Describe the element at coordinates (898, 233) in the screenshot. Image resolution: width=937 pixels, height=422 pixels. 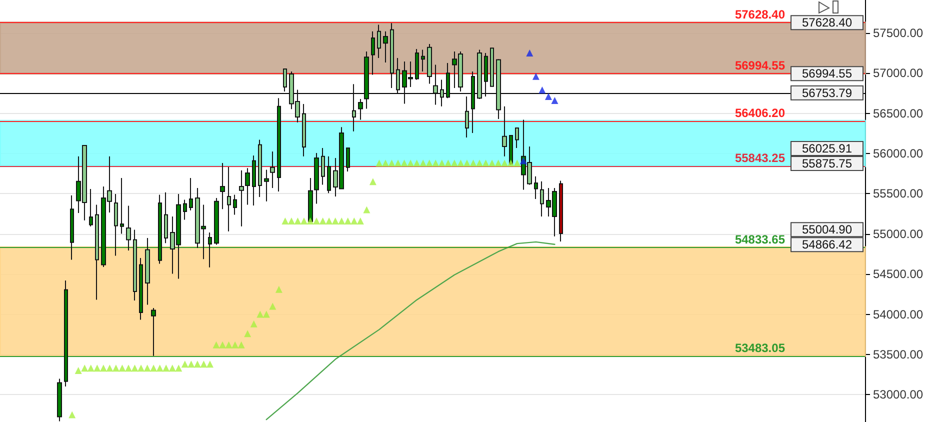
I see `y-tick-label: 55000.00` at that location.